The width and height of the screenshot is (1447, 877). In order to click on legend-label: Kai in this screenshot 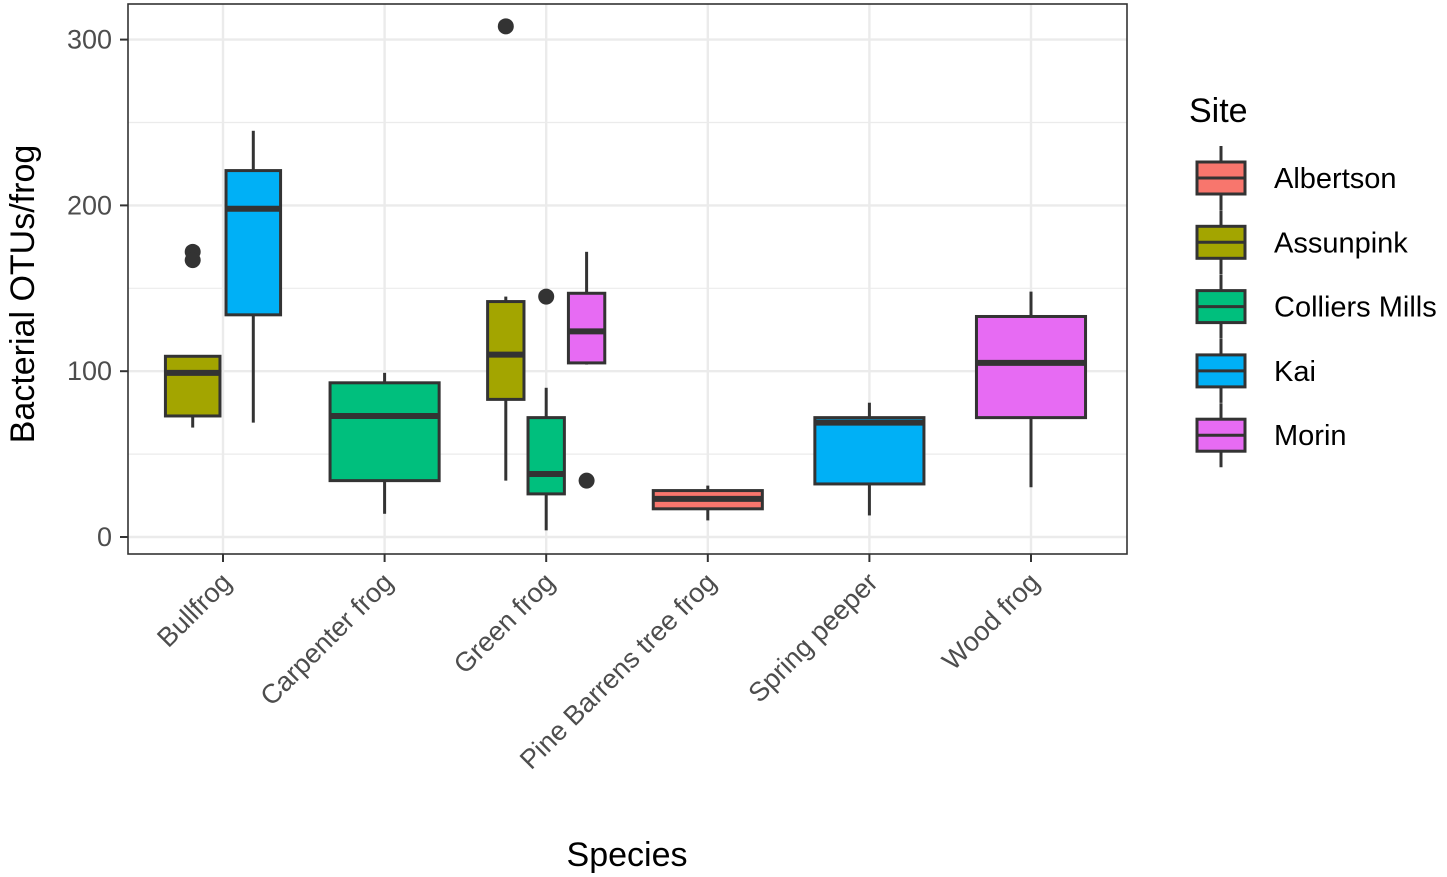, I will do `click(1295, 372)`.